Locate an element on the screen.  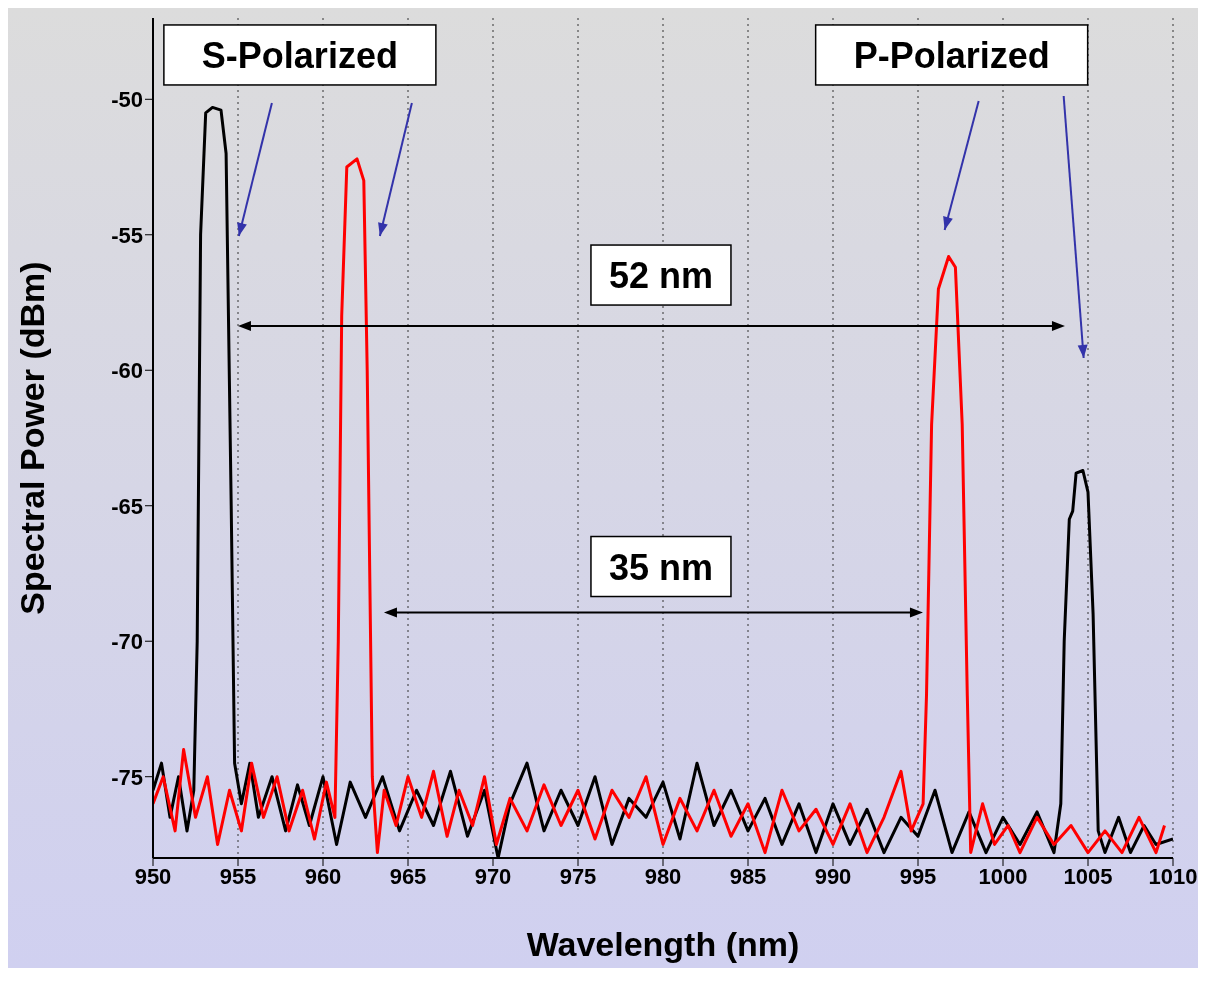
y-tick-label: -55 is located at coordinates (127, 235).